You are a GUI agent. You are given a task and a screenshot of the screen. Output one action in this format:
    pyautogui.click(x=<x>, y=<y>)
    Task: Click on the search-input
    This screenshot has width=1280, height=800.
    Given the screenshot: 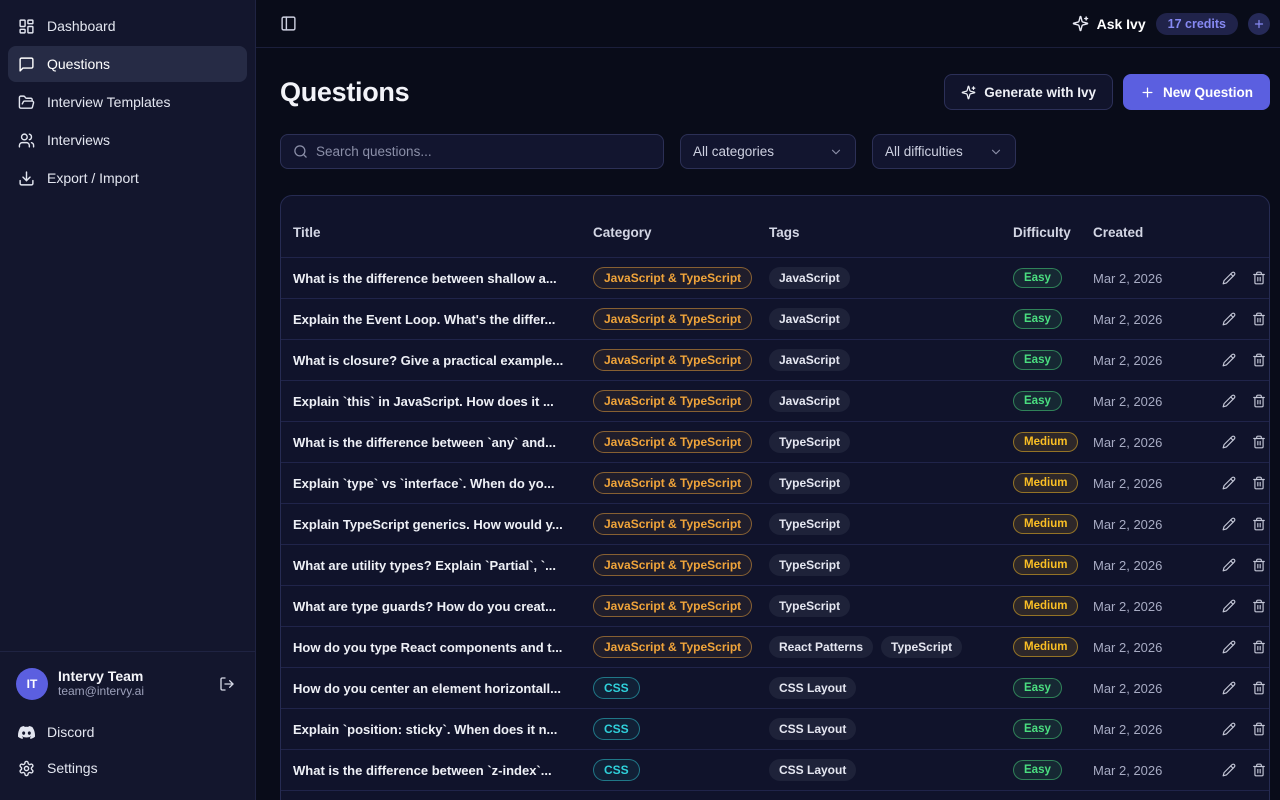 What is the action you would take?
    pyautogui.click(x=483, y=151)
    